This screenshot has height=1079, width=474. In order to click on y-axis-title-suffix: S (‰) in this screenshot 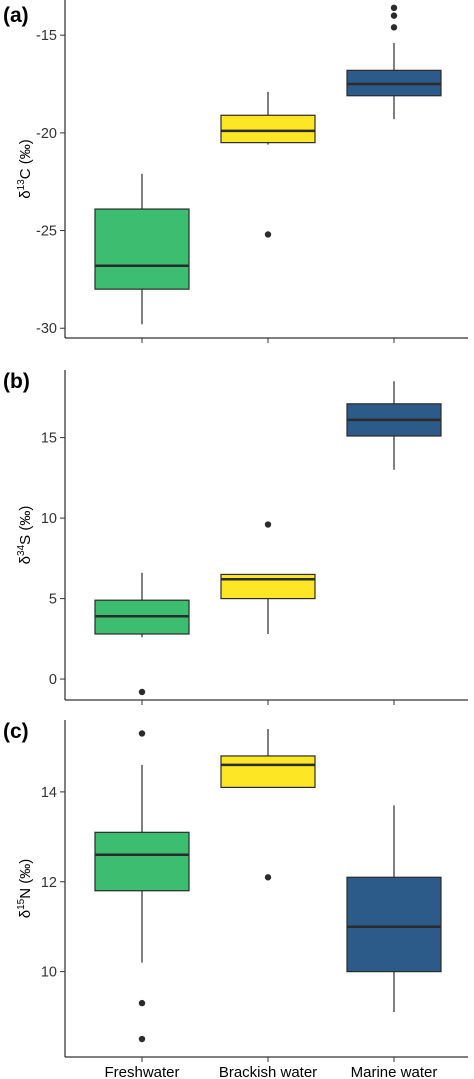, I will do `click(25, 525)`.